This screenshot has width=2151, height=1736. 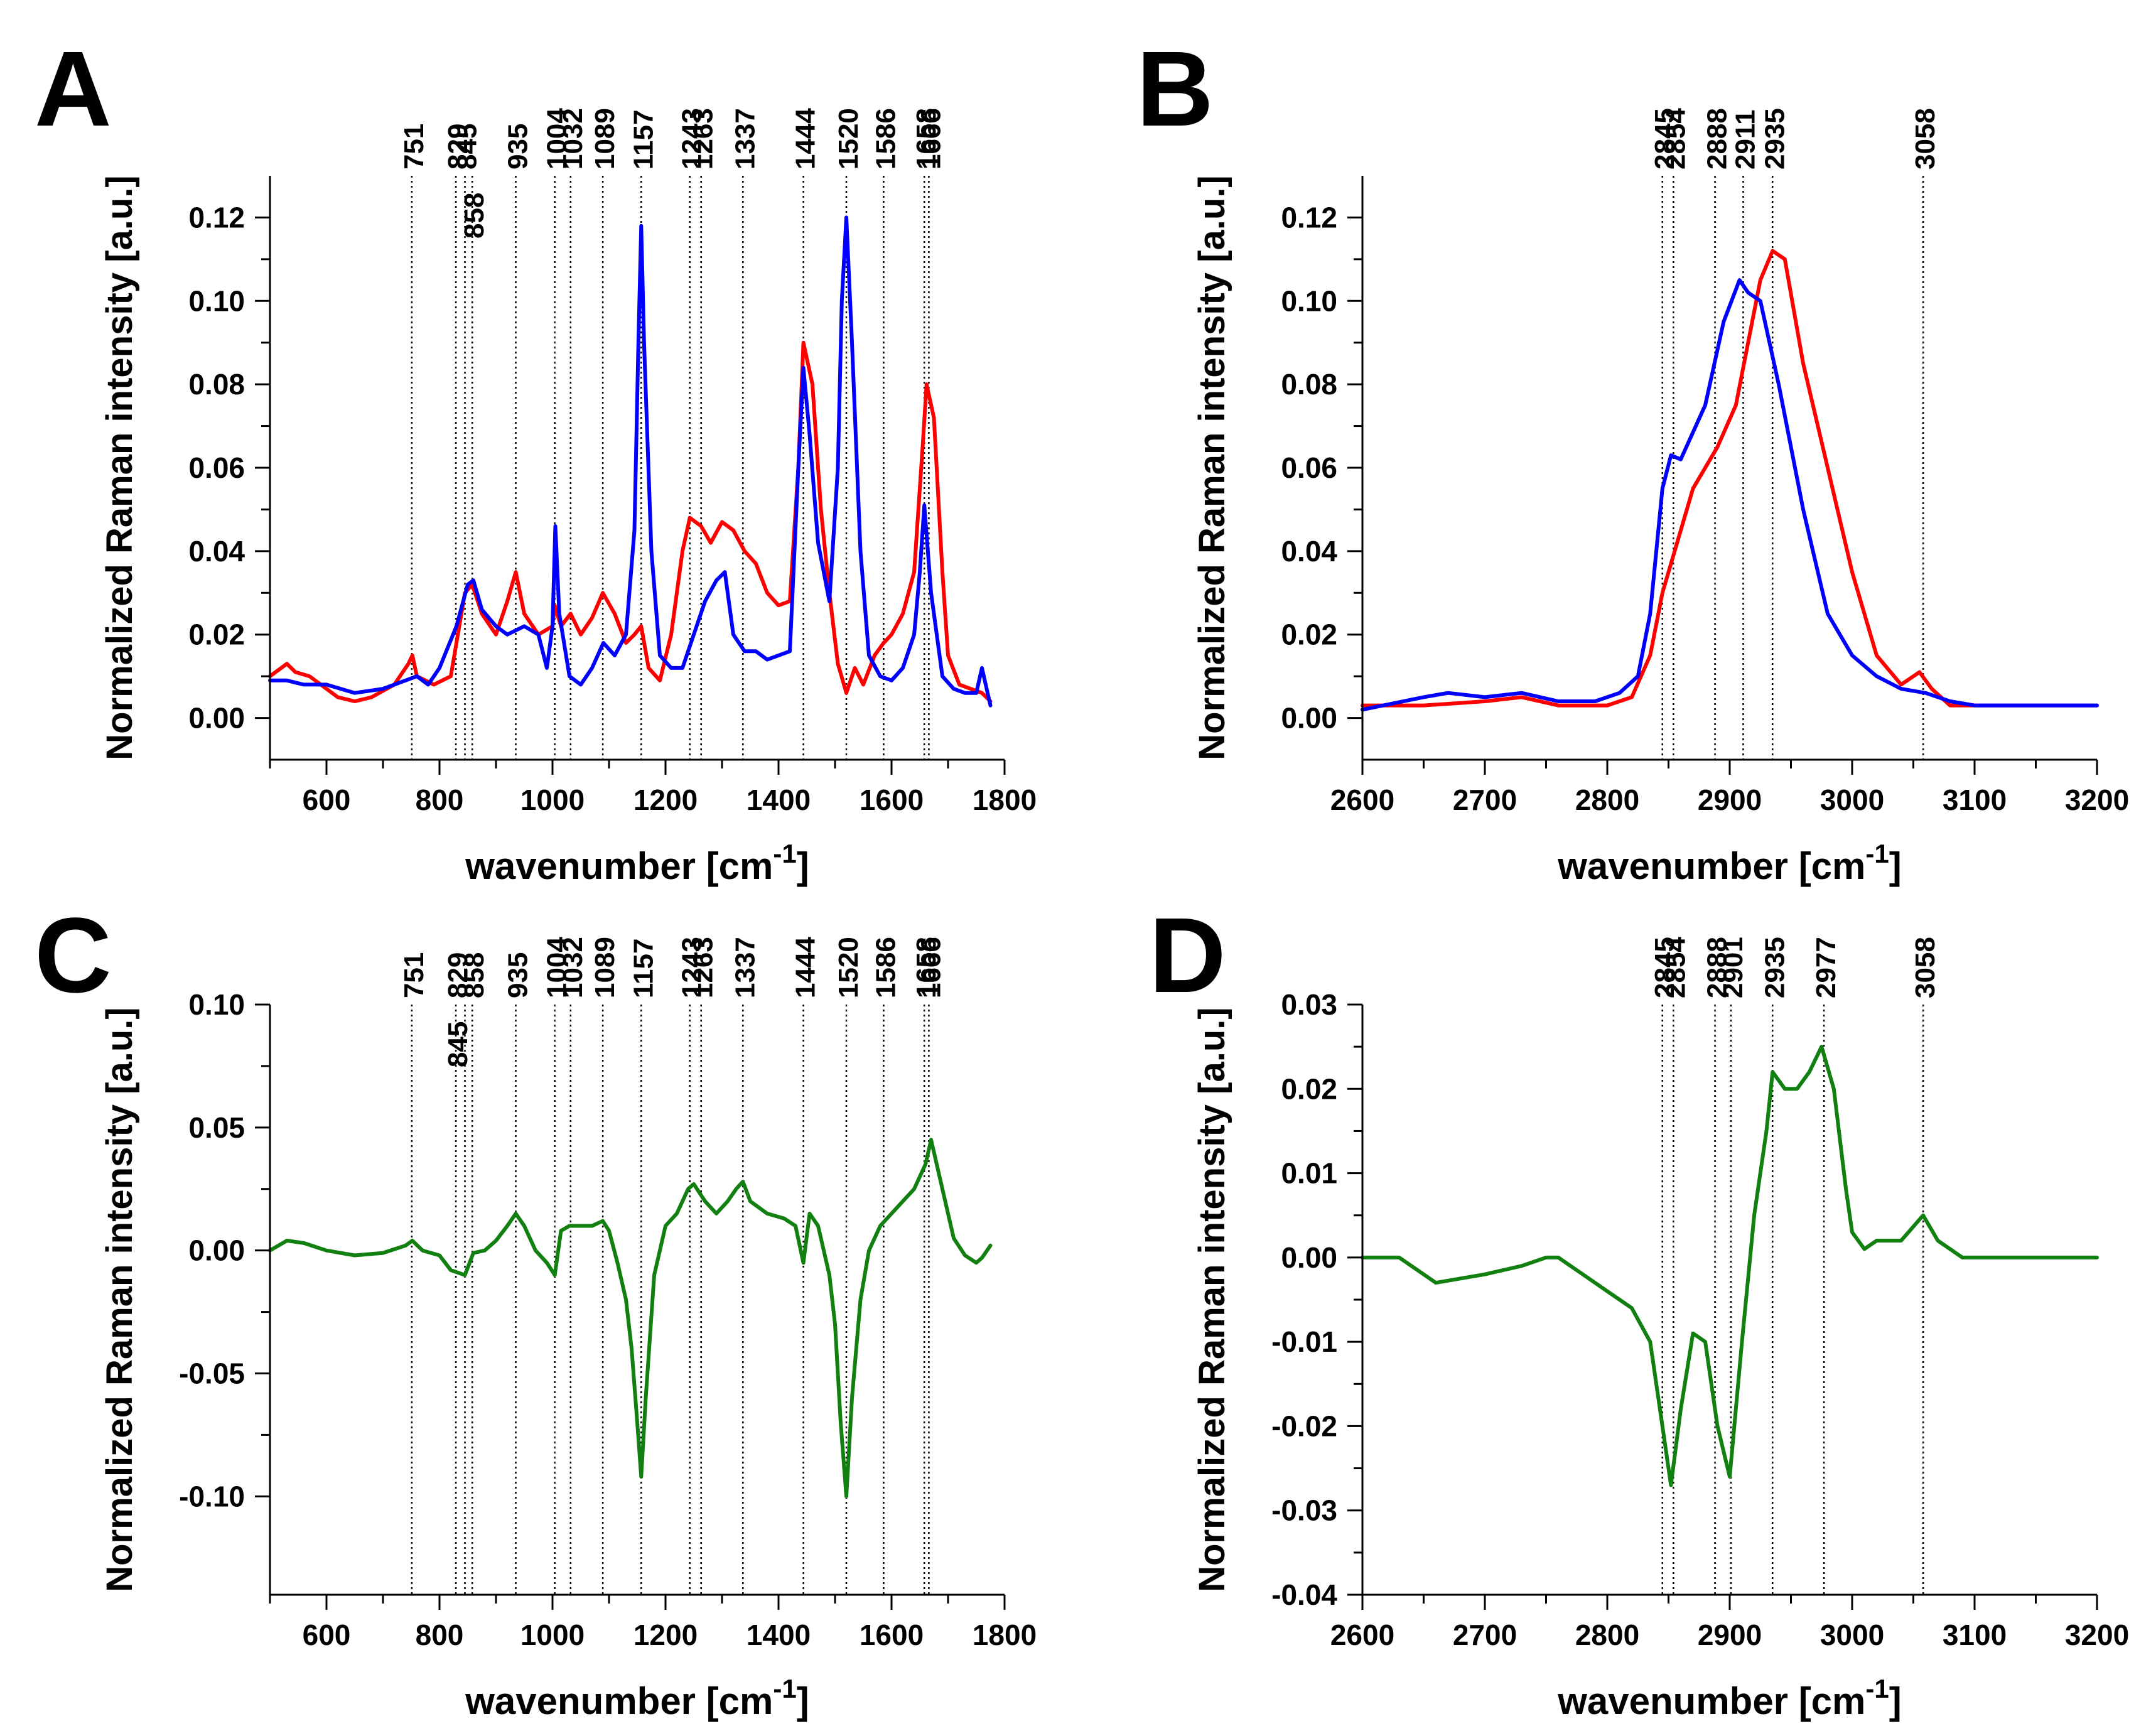 I want to click on y-tick-label: -0.01, so click(x=1304, y=1342).